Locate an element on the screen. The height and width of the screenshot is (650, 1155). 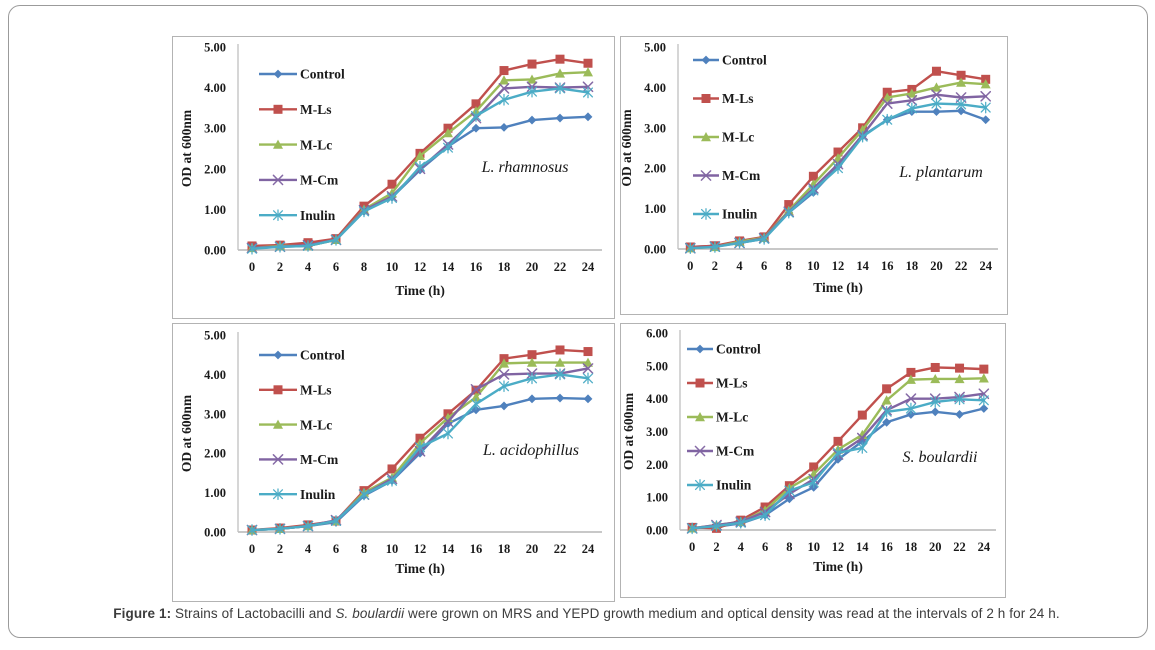
x-tick-label: 8 is located at coordinates (364, 267).